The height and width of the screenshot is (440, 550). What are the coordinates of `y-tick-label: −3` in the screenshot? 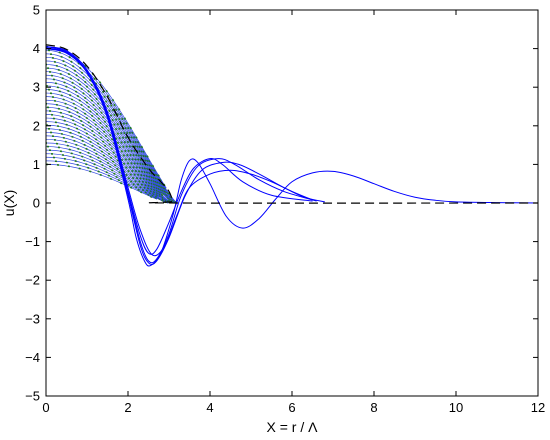 It's located at (32, 318).